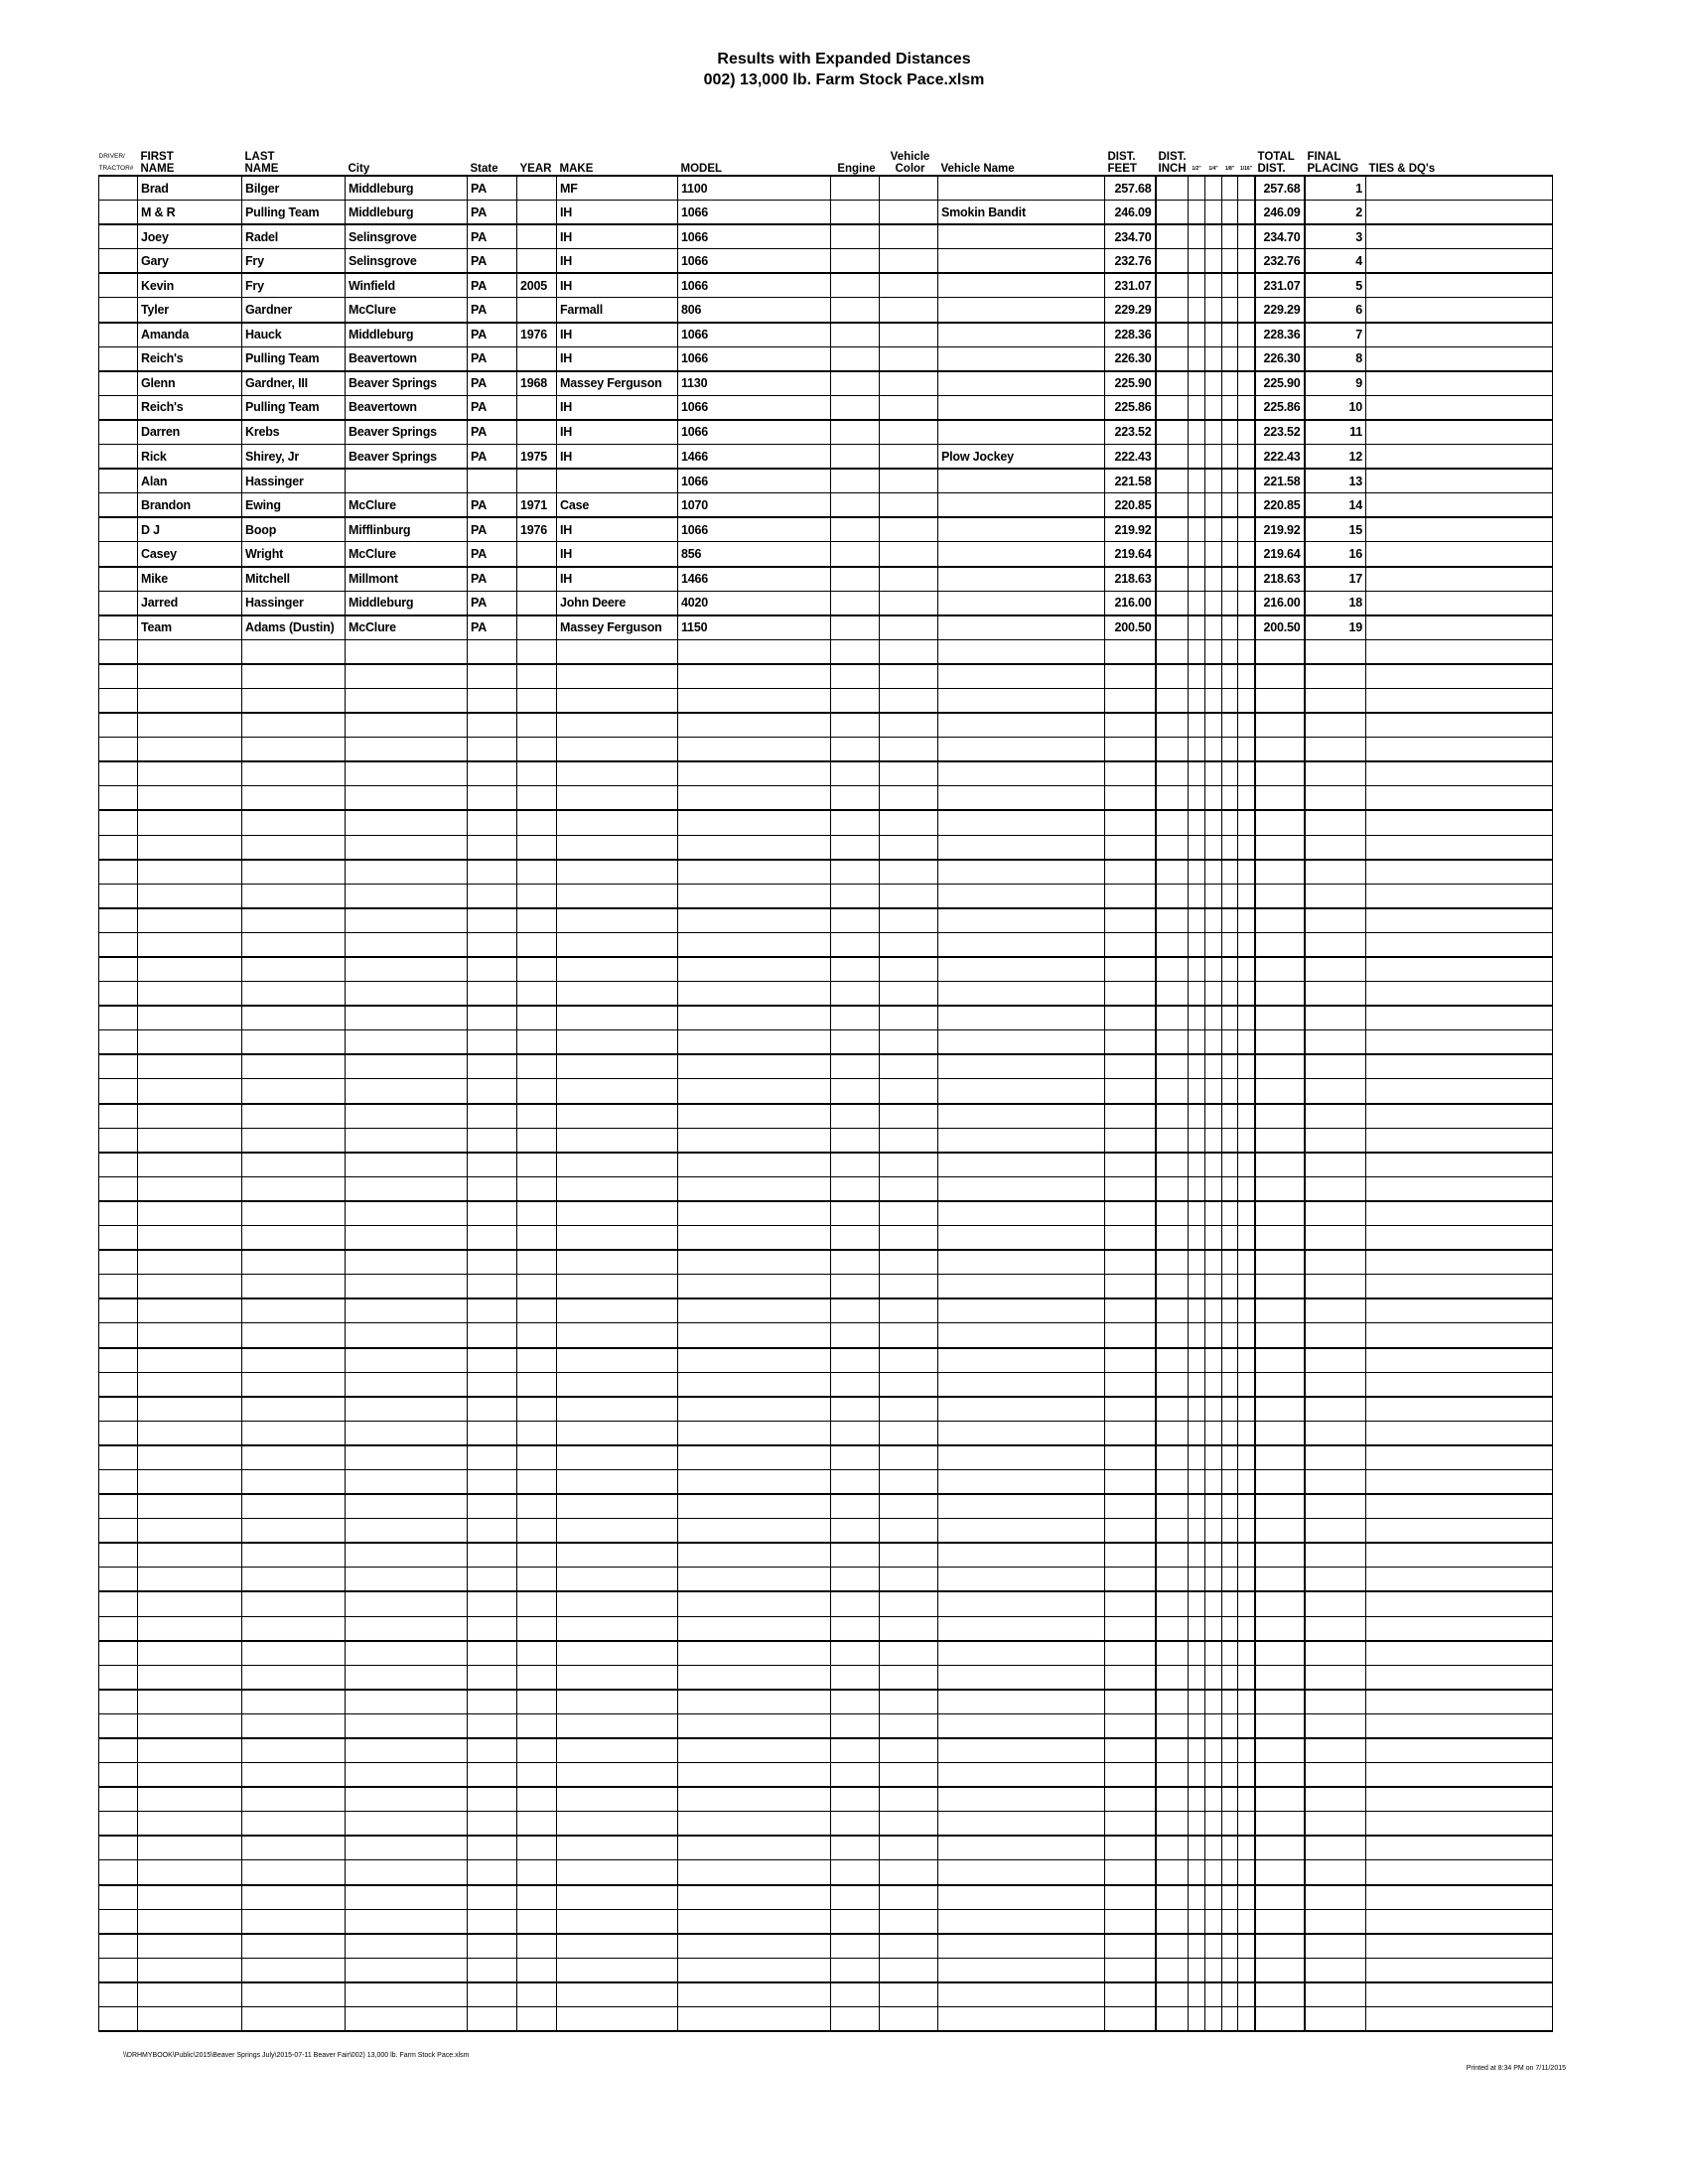 The width and height of the screenshot is (1688, 2184). I want to click on cell-make: IH, so click(617, 457).